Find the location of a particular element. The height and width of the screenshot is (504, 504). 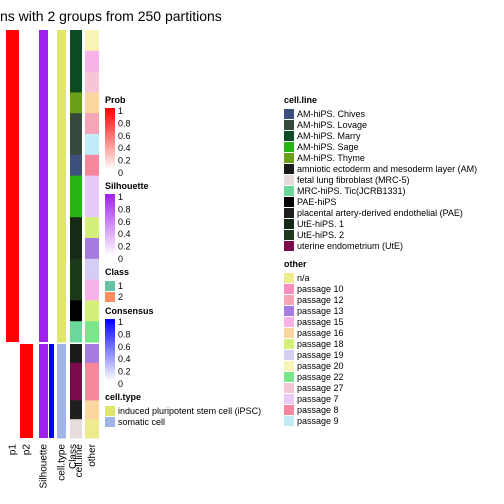

silhouette-legend-tick: 0.2 is located at coordinates (124, 247).